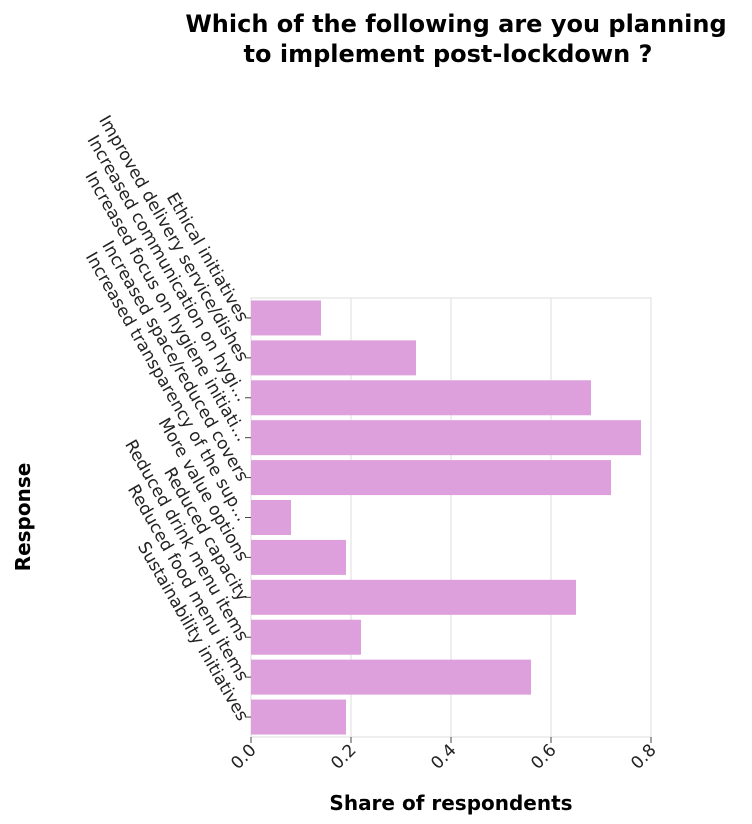 The height and width of the screenshot is (824, 752). Describe the element at coordinates (448, 54) in the screenshot. I see `chart-title-line-2: to implement post-lockdown ?` at that location.